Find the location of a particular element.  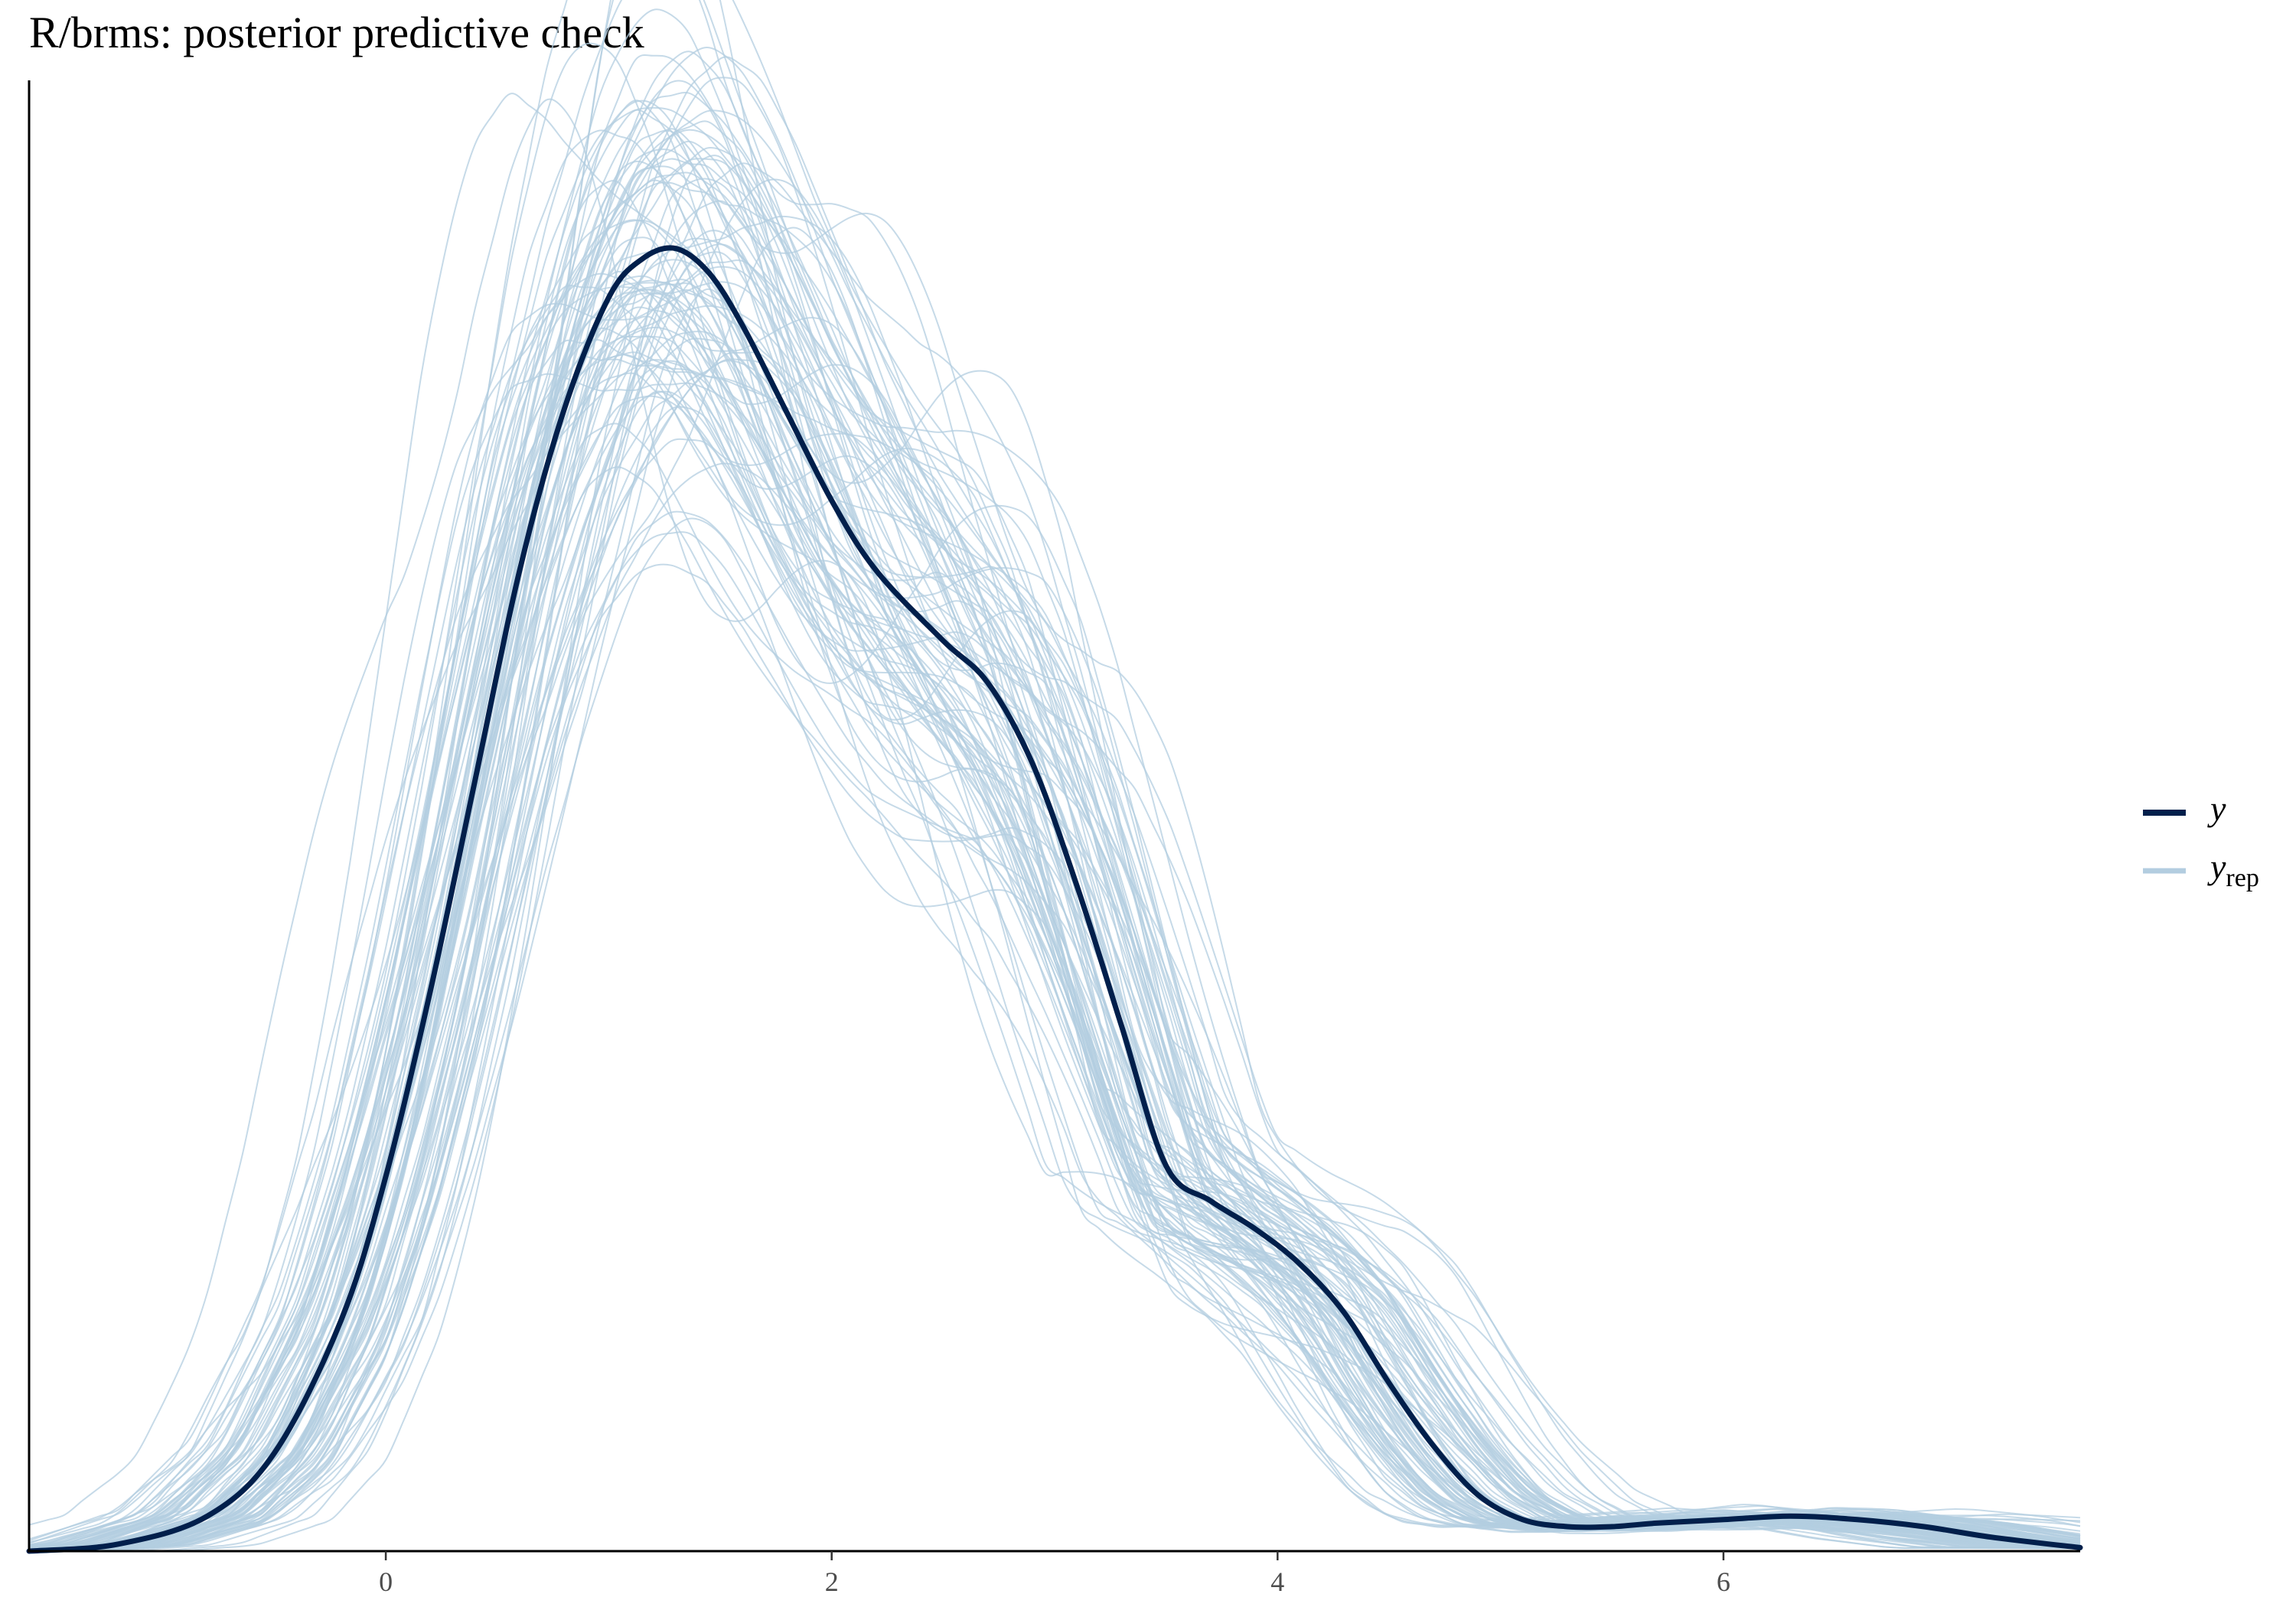

chart-title: R/brms: posterior predictive check is located at coordinates (336, 32).